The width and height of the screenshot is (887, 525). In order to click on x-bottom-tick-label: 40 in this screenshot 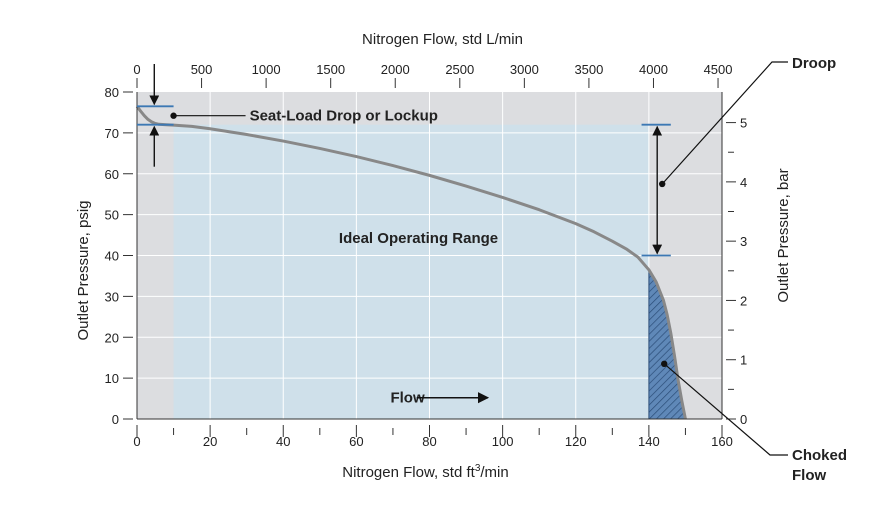, I will do `click(283, 441)`.